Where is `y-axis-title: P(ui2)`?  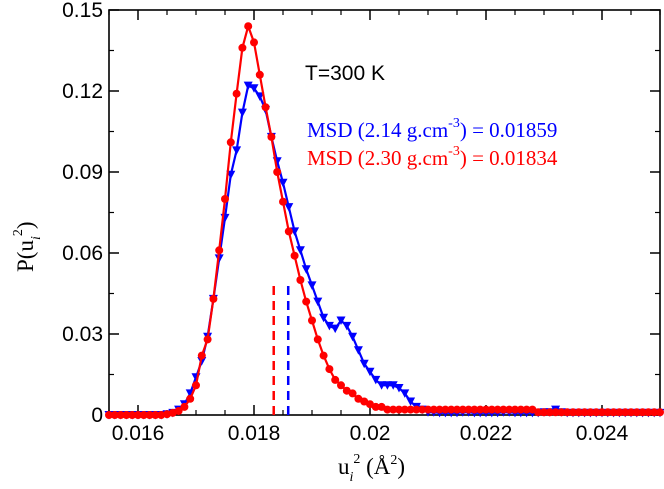 y-axis-title: P(ui2) is located at coordinates (27, 246).